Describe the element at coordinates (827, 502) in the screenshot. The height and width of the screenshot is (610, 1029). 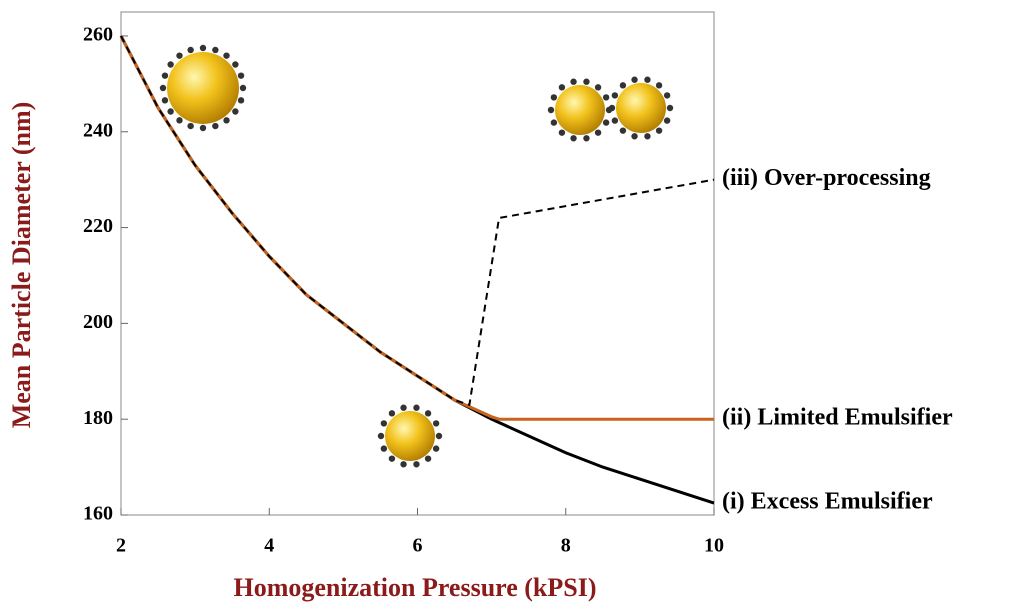
I see `series-label: (i) Excess Emulsifier` at that location.